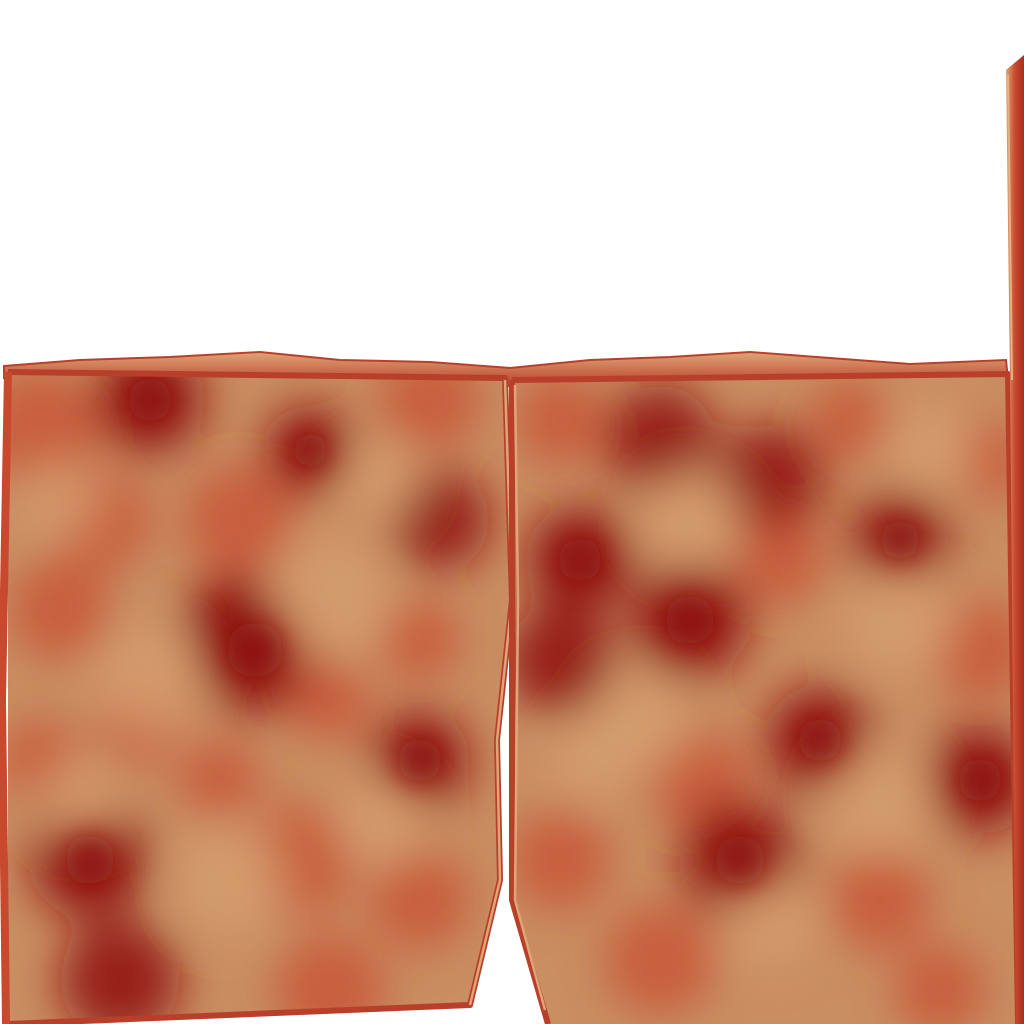 This screenshot has height=1024, width=1024. Describe the element at coordinates (1010, 227) in the screenshot. I see `right-edge-post-highlight` at that location.